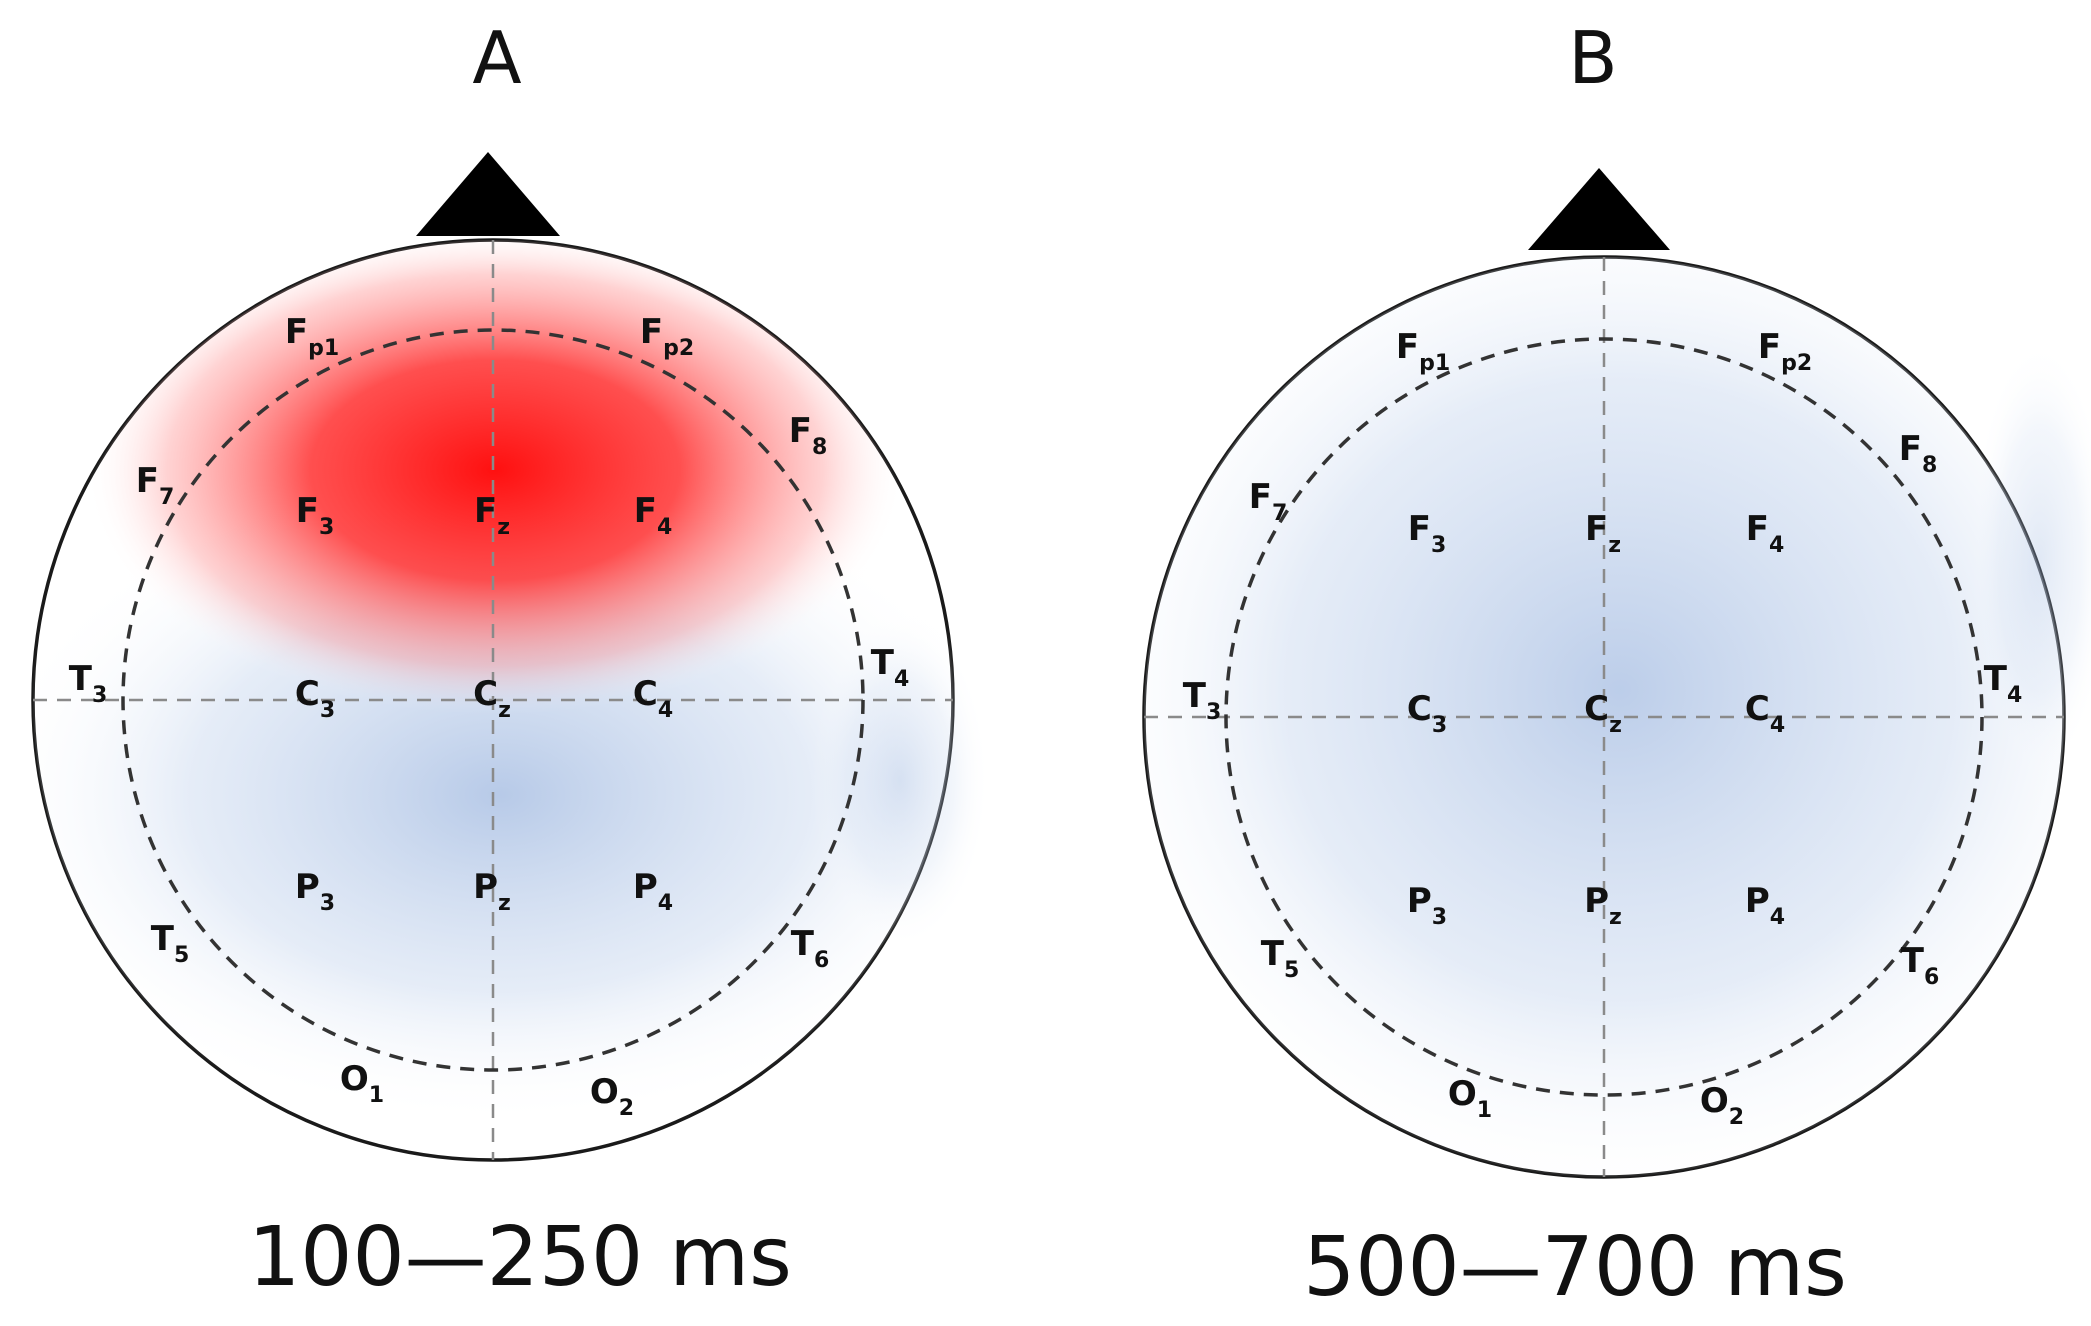  Describe the element at coordinates (1929, 465) in the screenshot. I see `electrode-subscript: 8` at that location.